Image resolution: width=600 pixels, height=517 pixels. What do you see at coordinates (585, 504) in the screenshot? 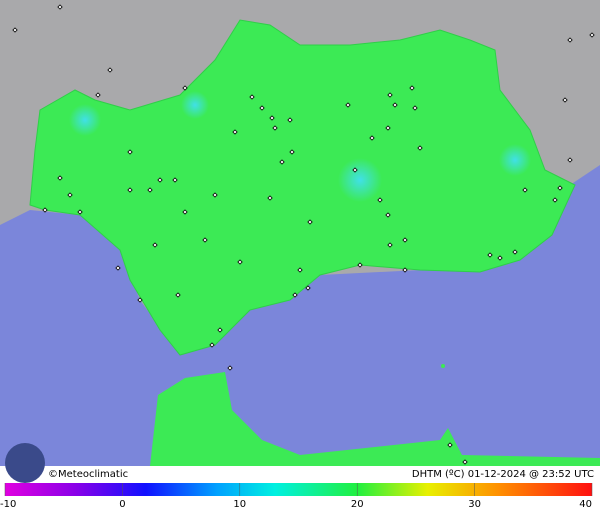
I see `tick-label: 40` at bounding box center [585, 504].